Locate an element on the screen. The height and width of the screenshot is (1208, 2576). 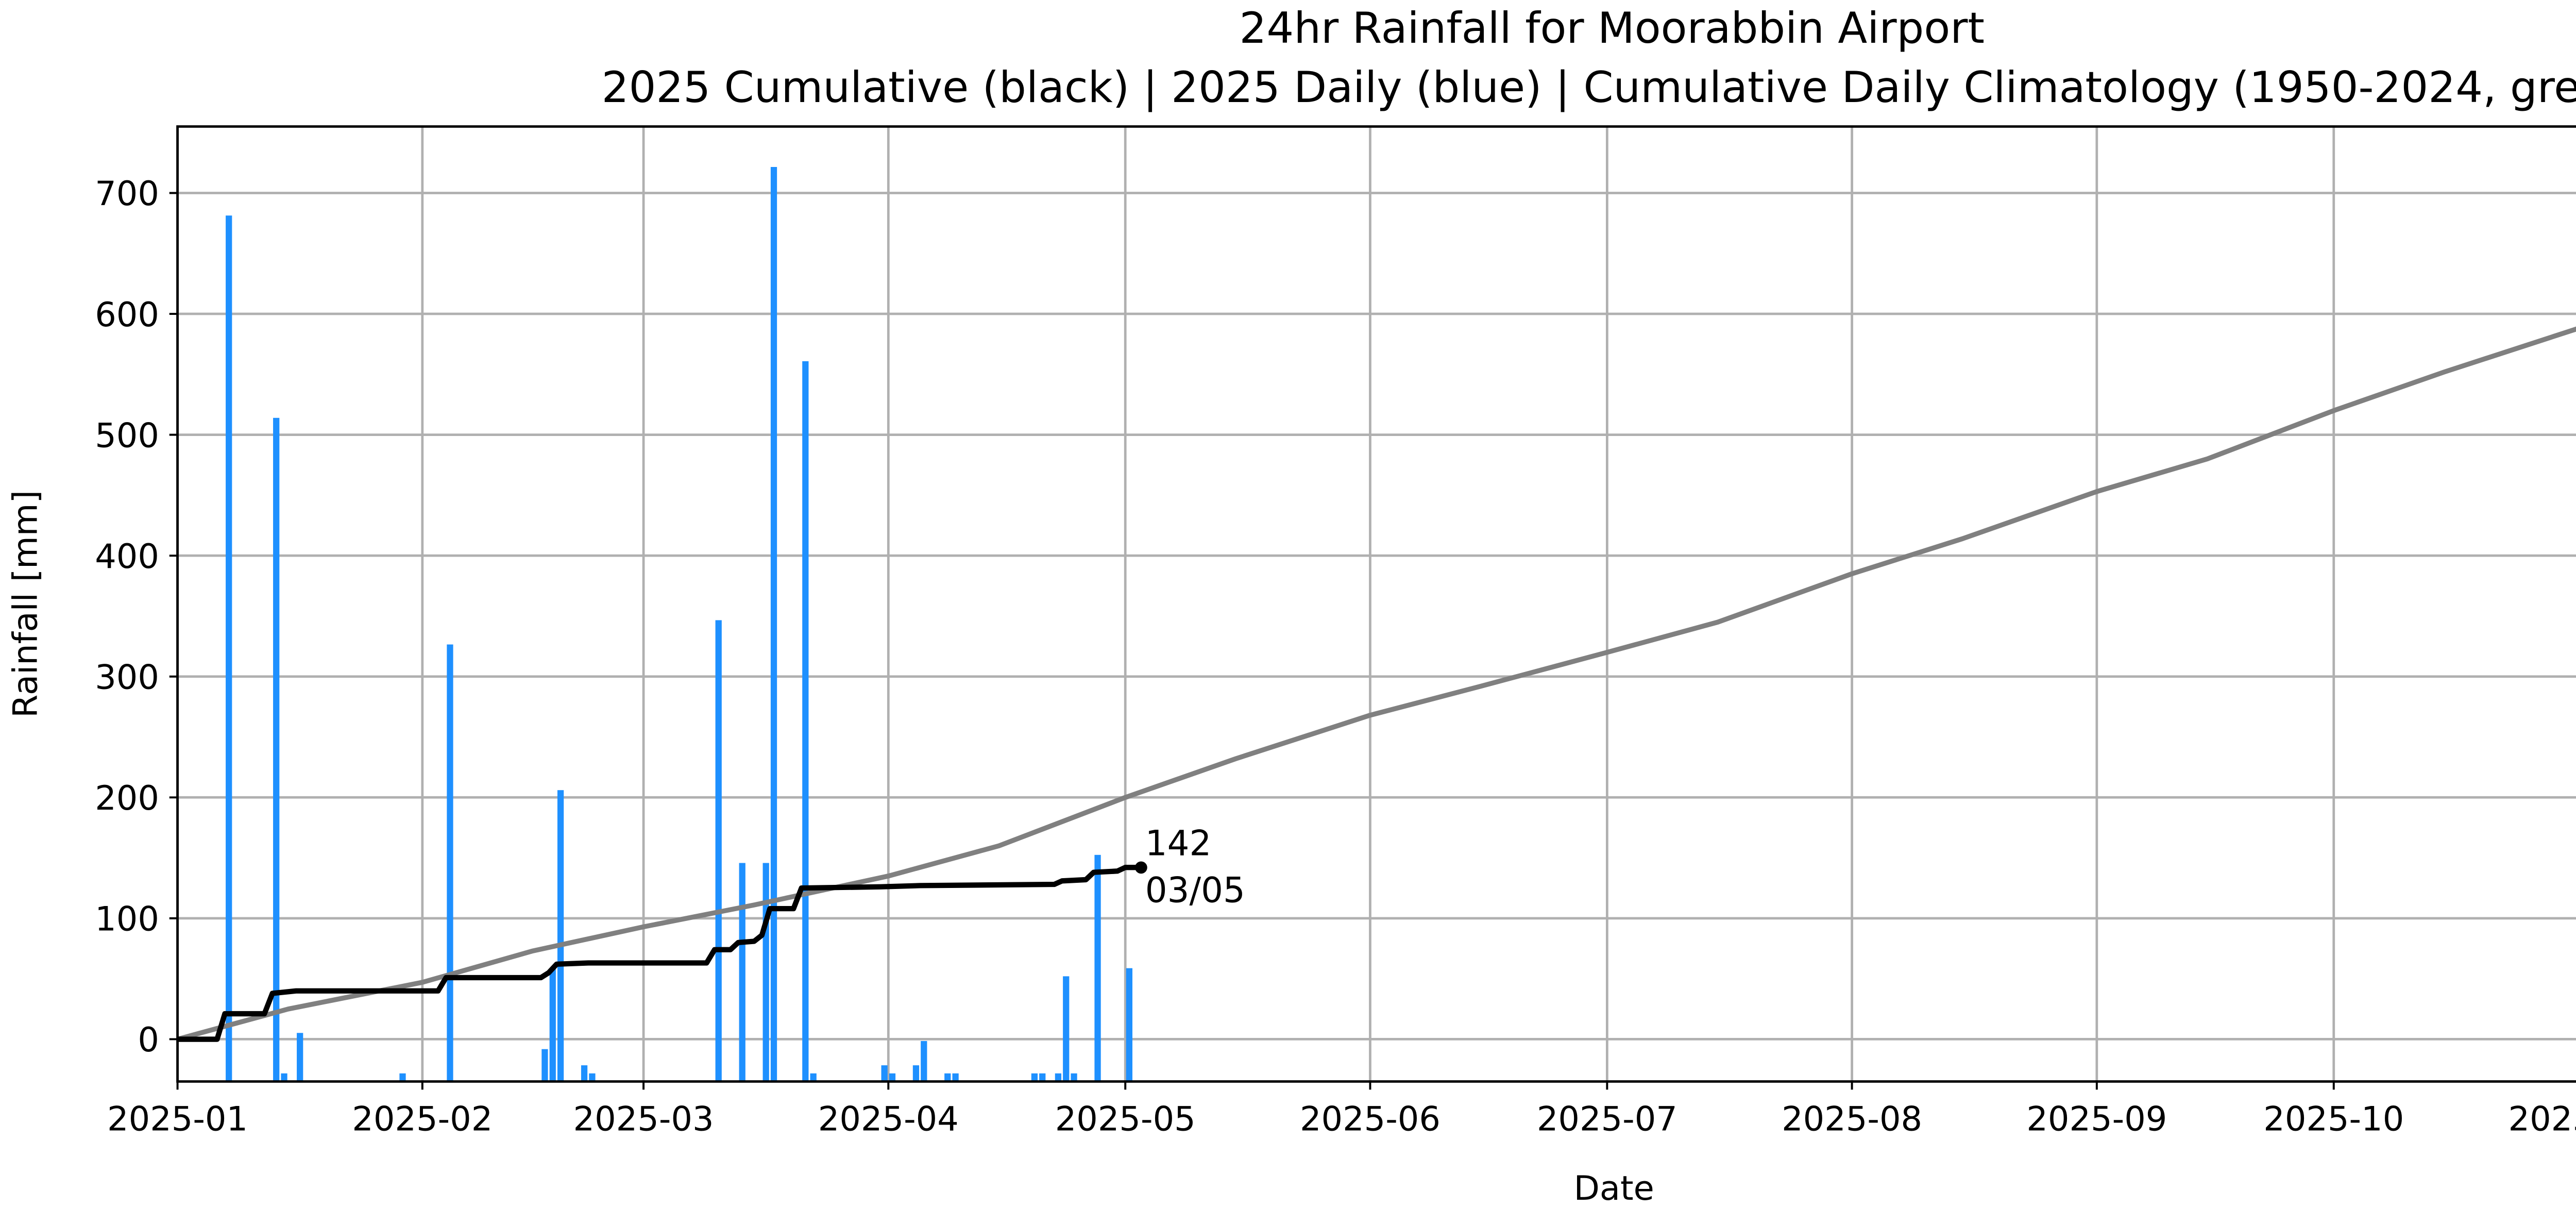
y-tick-label-left: 300 is located at coordinates (127, 677).